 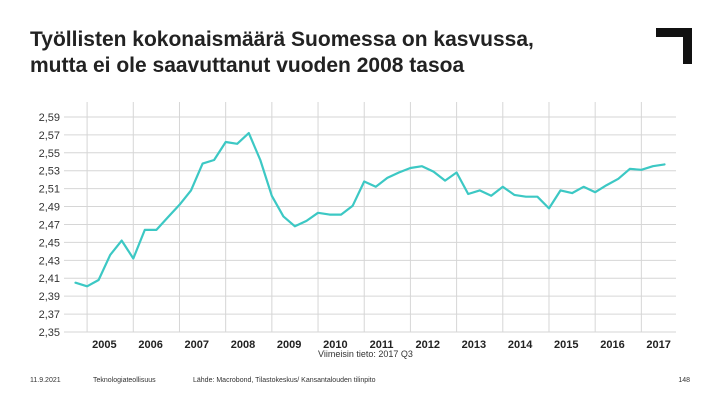 What do you see at coordinates (150, 345) in the screenshot?
I see `x-tick-label: 2006` at bounding box center [150, 345].